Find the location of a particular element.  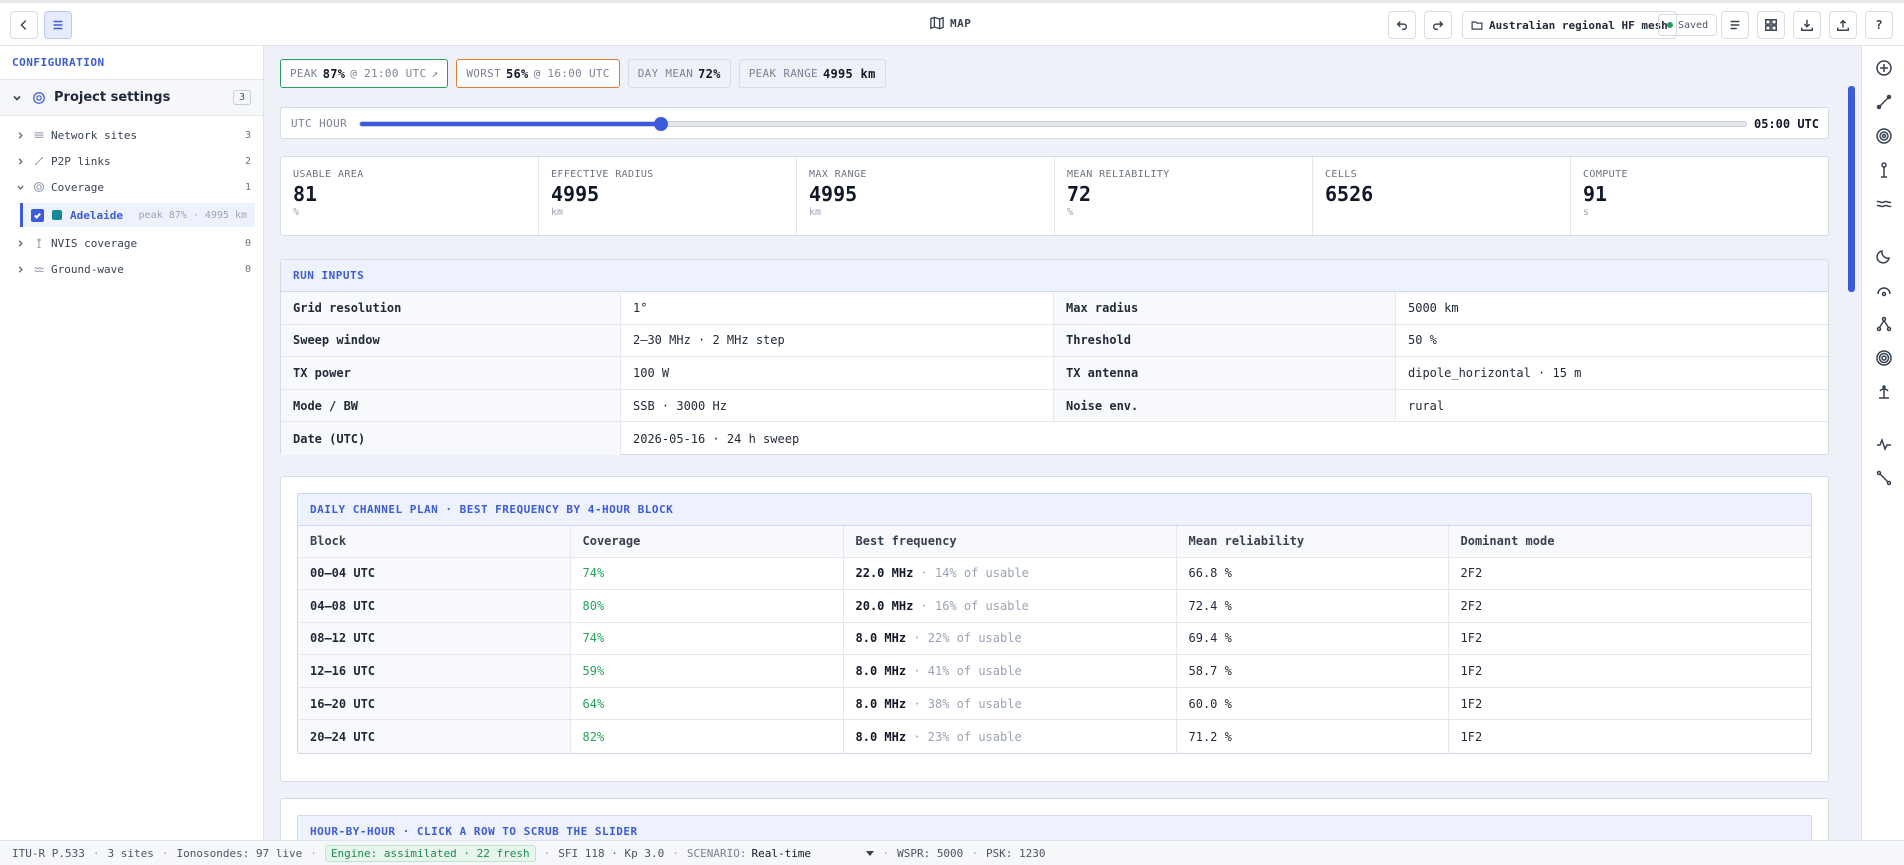

download-icon is located at coordinates (1807, 25).